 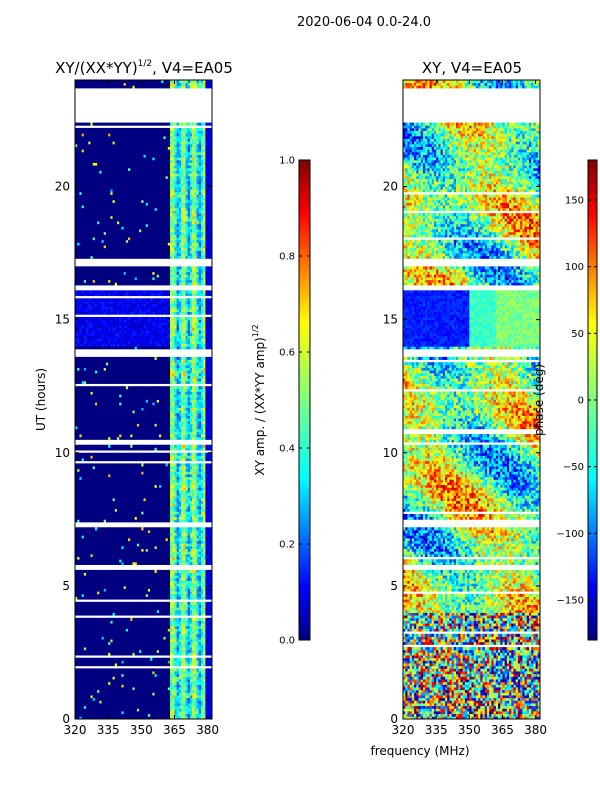 I want to click on phase-ytick-label: 20, so click(x=390, y=187).